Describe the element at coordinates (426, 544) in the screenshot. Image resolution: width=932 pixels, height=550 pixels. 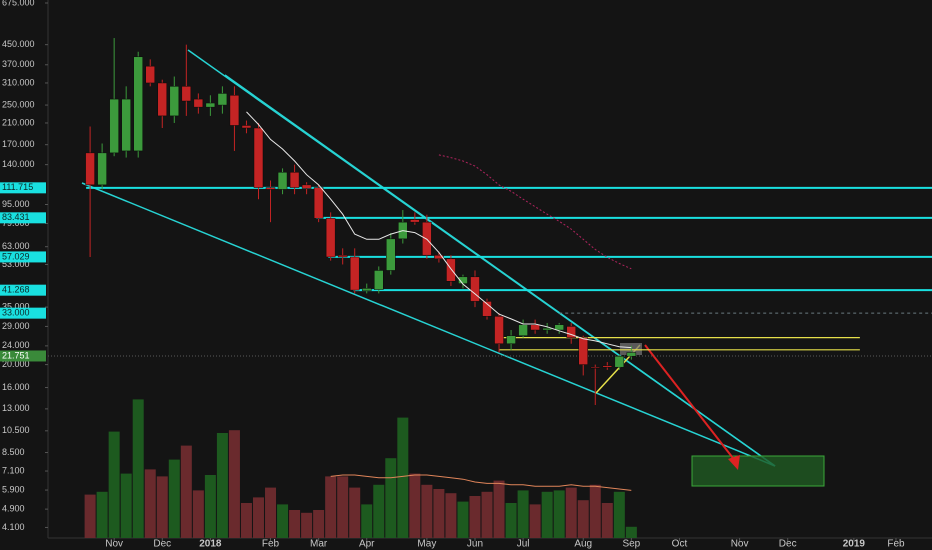
I see `x-tick-label: May` at that location.